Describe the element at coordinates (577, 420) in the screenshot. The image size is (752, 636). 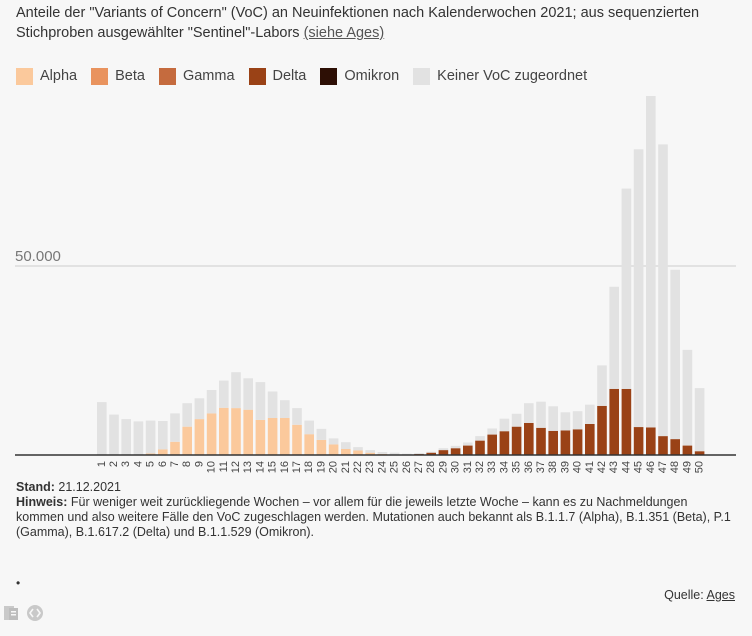
I see `bar-keiner-voc-zugeordnet-kw40` at that location.